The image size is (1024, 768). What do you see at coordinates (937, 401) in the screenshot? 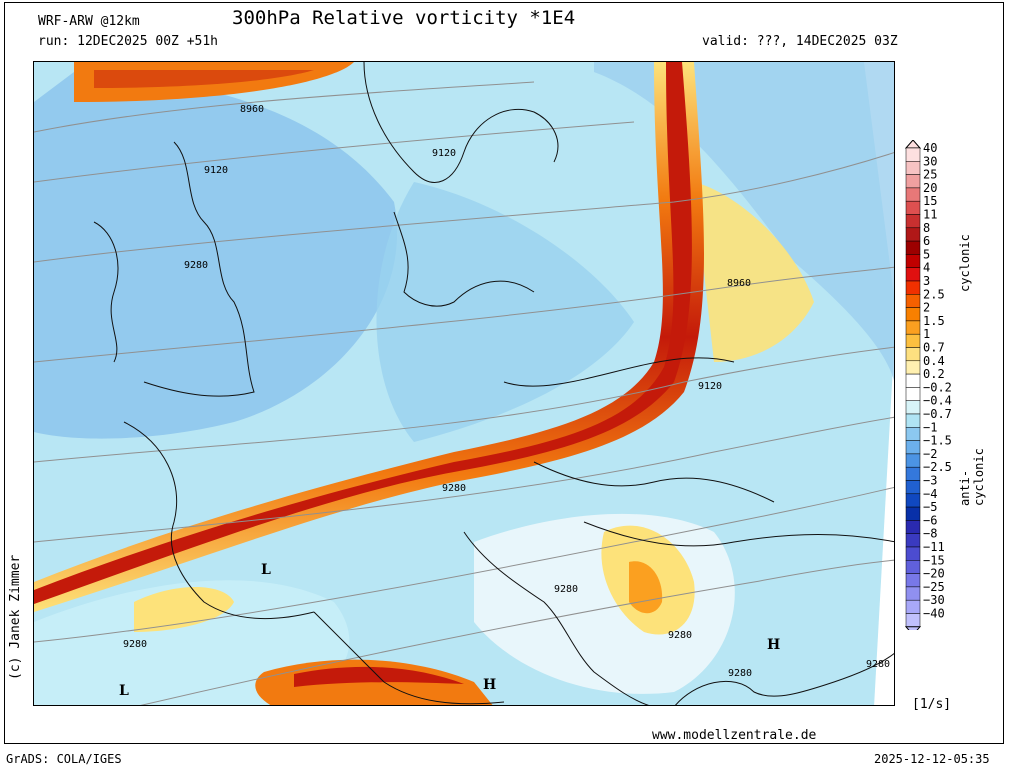
I see `legend-level-label: −0.4` at bounding box center [937, 401].